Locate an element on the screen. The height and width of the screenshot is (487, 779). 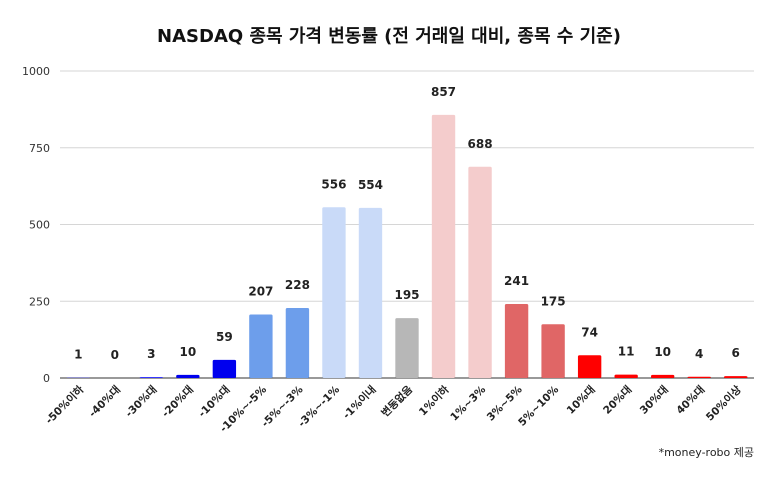
data-label: 11 is located at coordinates (626, 352).